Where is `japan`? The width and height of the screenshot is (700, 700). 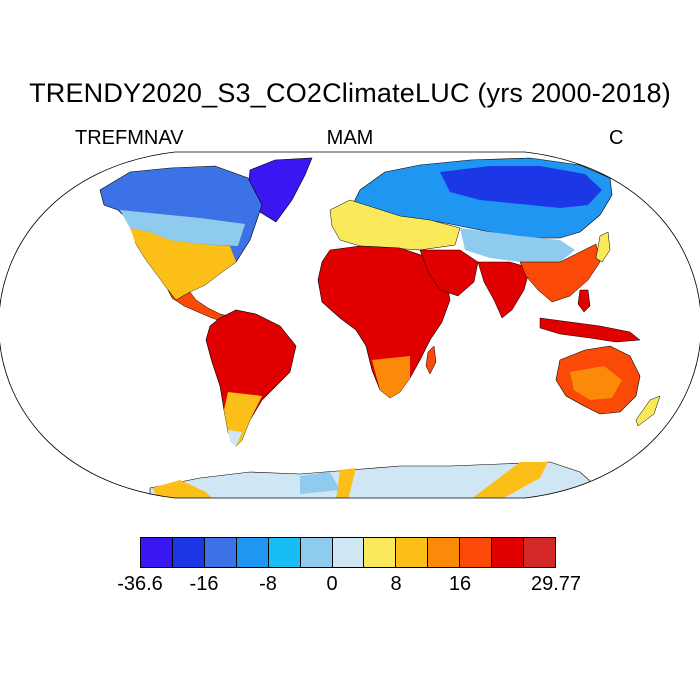
japan is located at coordinates (603, 247).